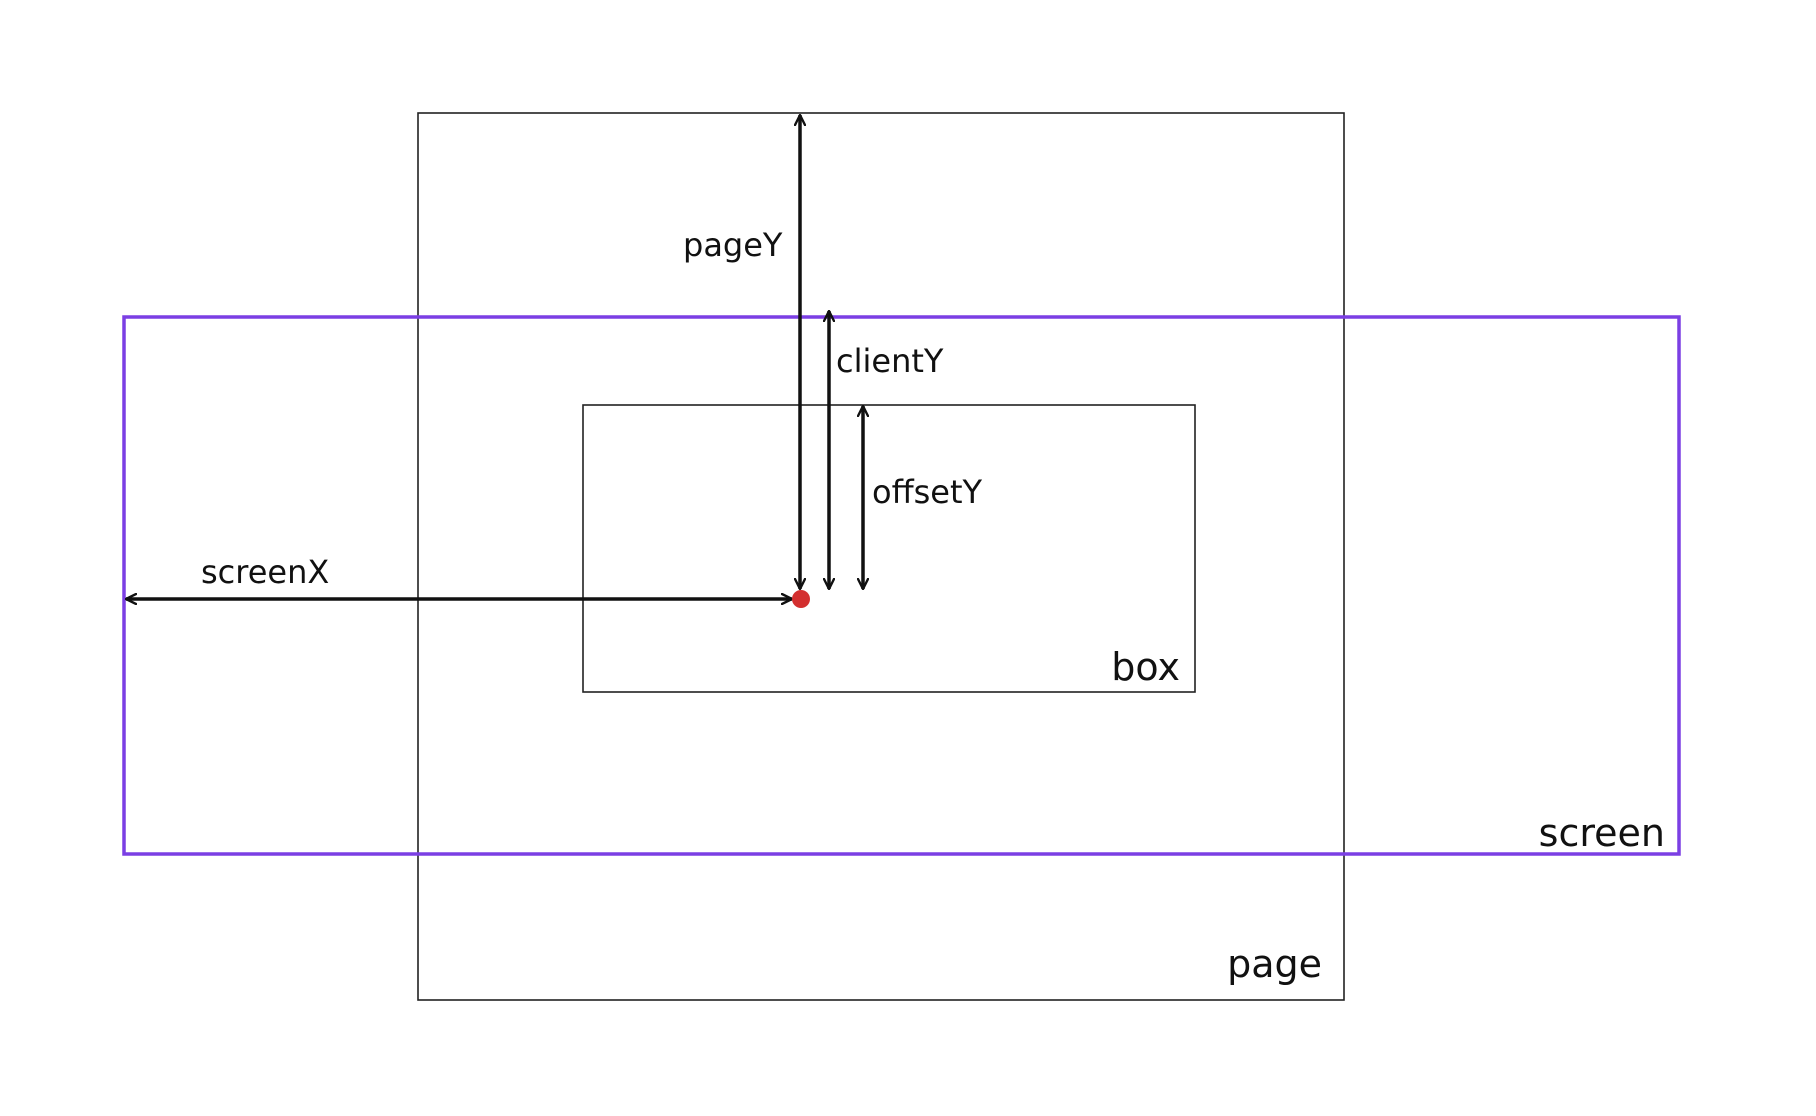 The width and height of the screenshot is (1816, 1116). I want to click on clienty-label: clientY, so click(890, 361).